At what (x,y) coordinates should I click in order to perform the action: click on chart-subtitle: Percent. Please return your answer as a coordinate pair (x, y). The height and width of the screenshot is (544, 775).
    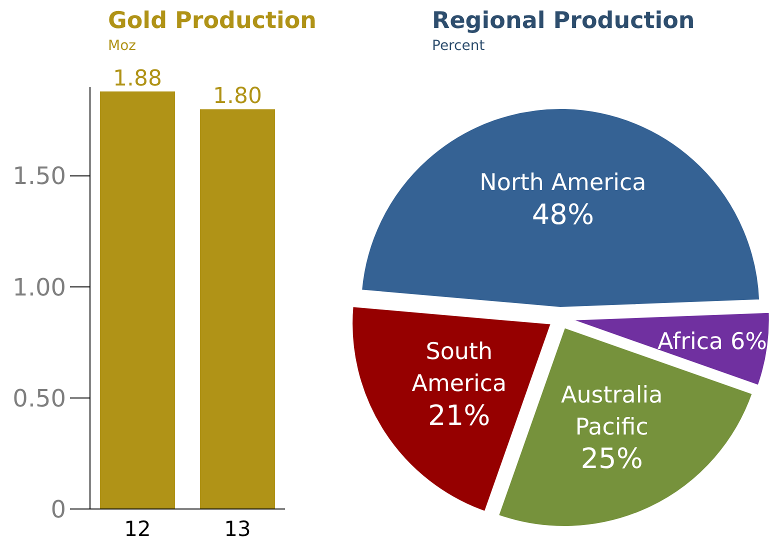
    Looking at the image, I should click on (459, 46).